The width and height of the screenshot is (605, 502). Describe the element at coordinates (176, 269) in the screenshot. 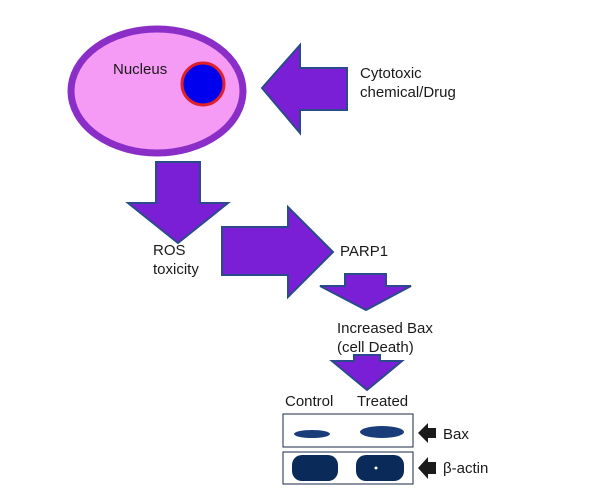

I see `ros-label-line-2: toxicity` at that location.